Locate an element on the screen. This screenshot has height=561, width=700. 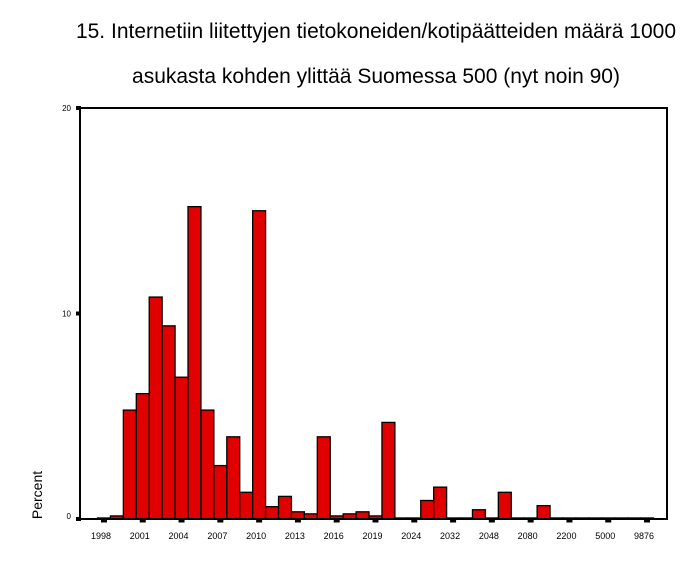
x-tick-label: 1998 is located at coordinates (101, 536).